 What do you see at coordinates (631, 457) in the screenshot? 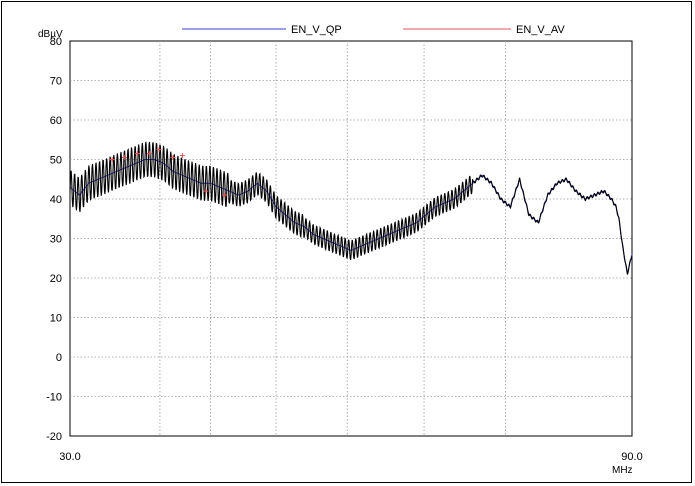
I see `x-tick-label: 90.0` at bounding box center [631, 457].